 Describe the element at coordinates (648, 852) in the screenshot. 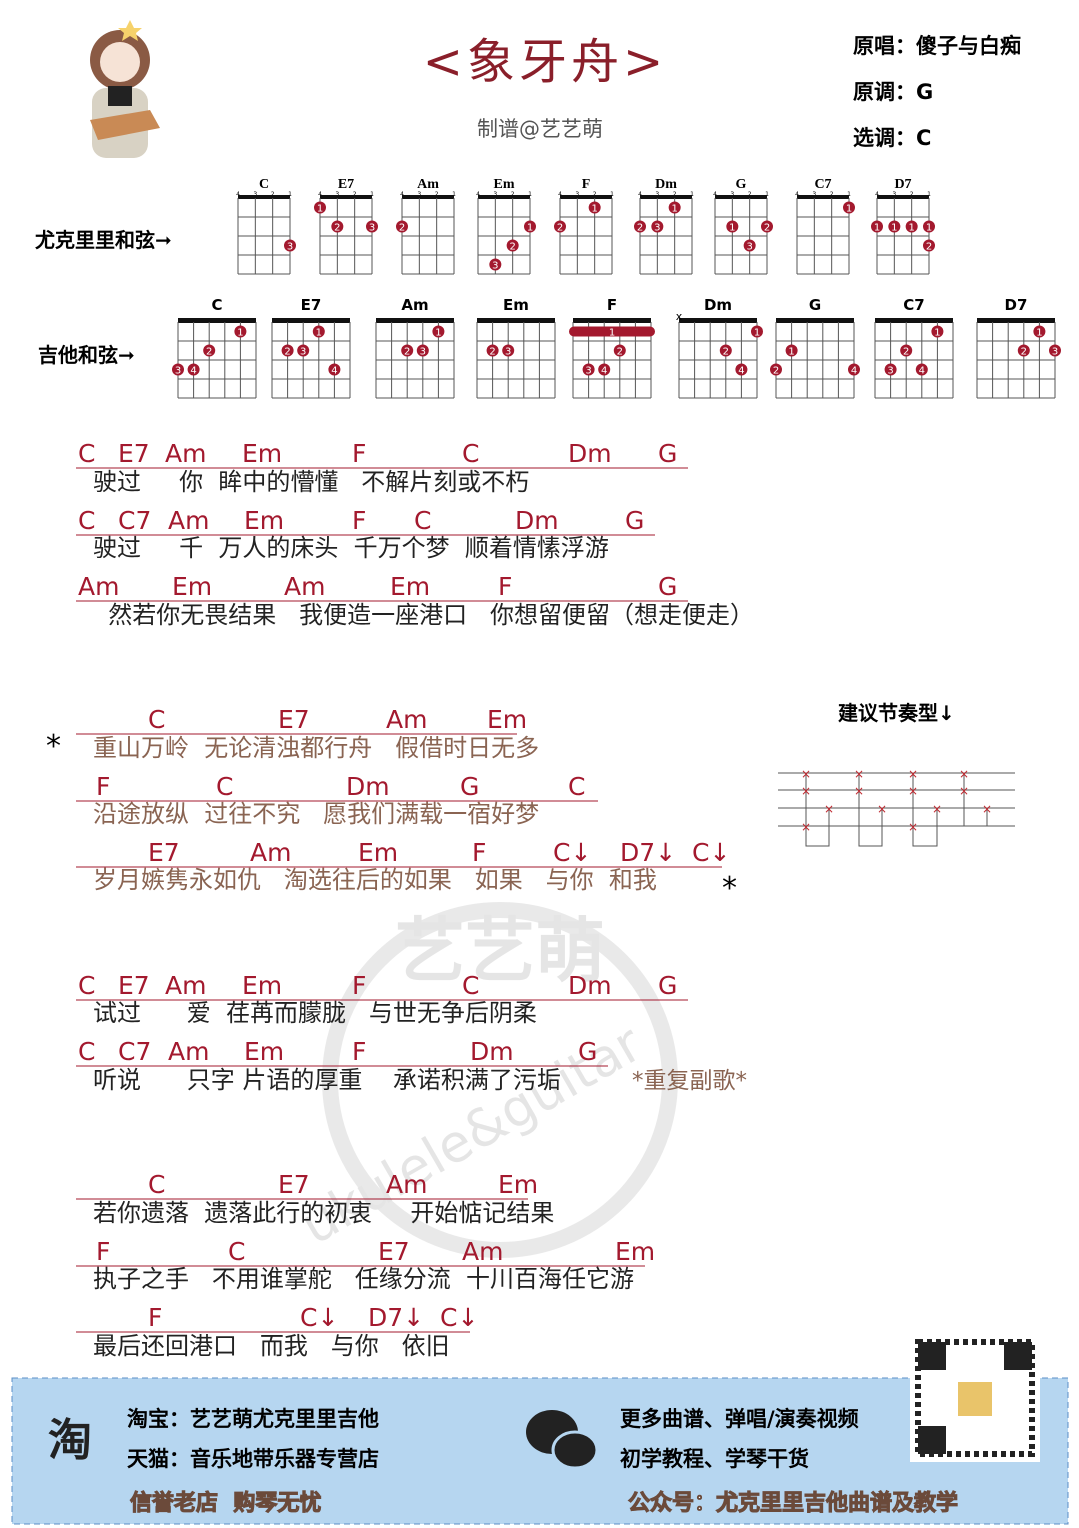

I see `chord: D7↓` at that location.